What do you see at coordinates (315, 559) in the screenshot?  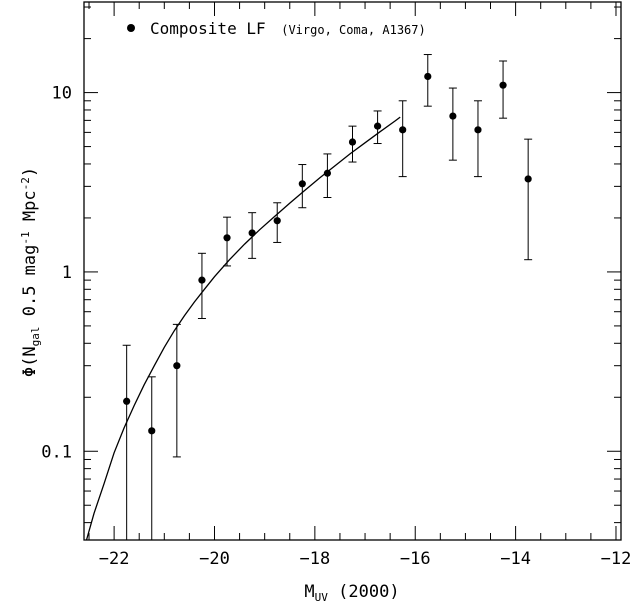 I see `x-tick-label: −18` at bounding box center [315, 559].